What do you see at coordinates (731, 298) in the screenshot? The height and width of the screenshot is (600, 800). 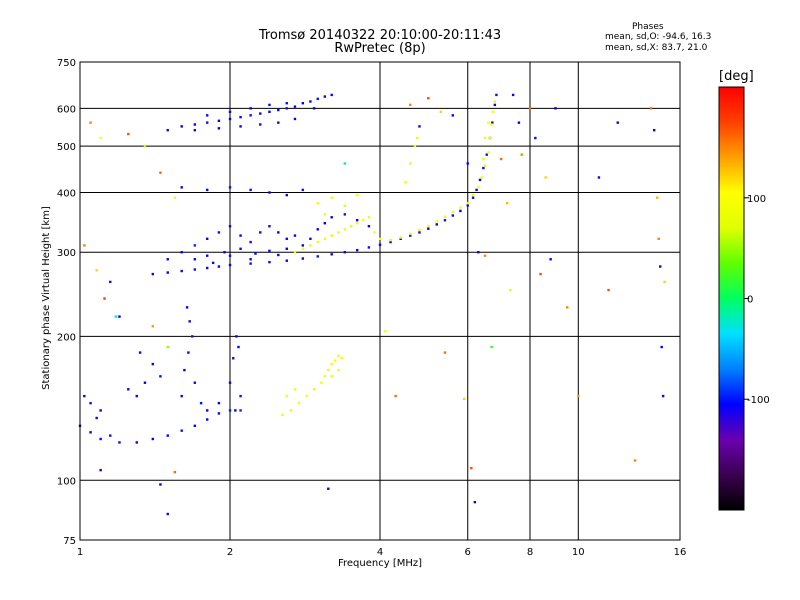 I see `colorbar` at bounding box center [731, 298].